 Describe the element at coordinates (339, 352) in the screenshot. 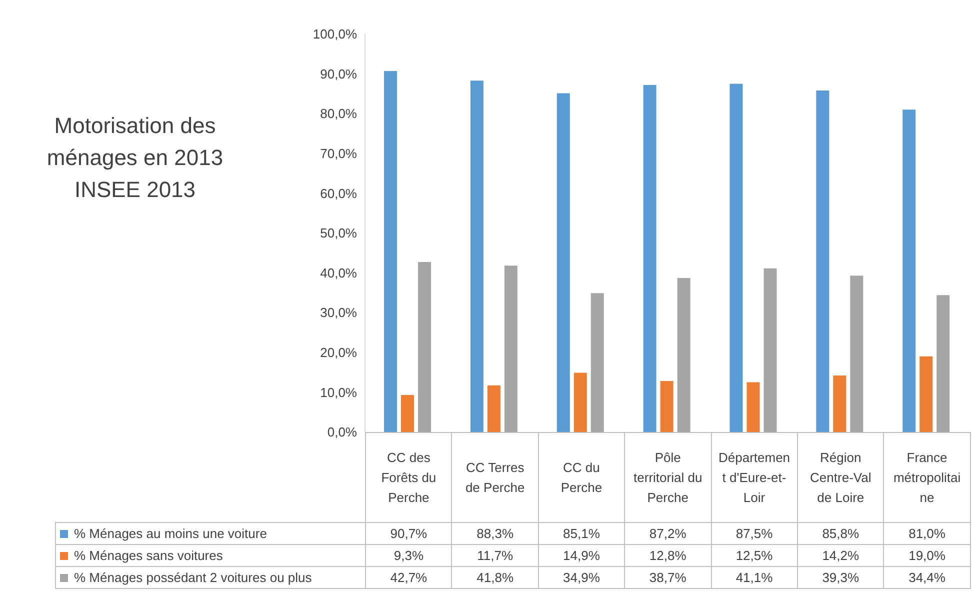

I see `y-tick-label: 20,0%` at that location.